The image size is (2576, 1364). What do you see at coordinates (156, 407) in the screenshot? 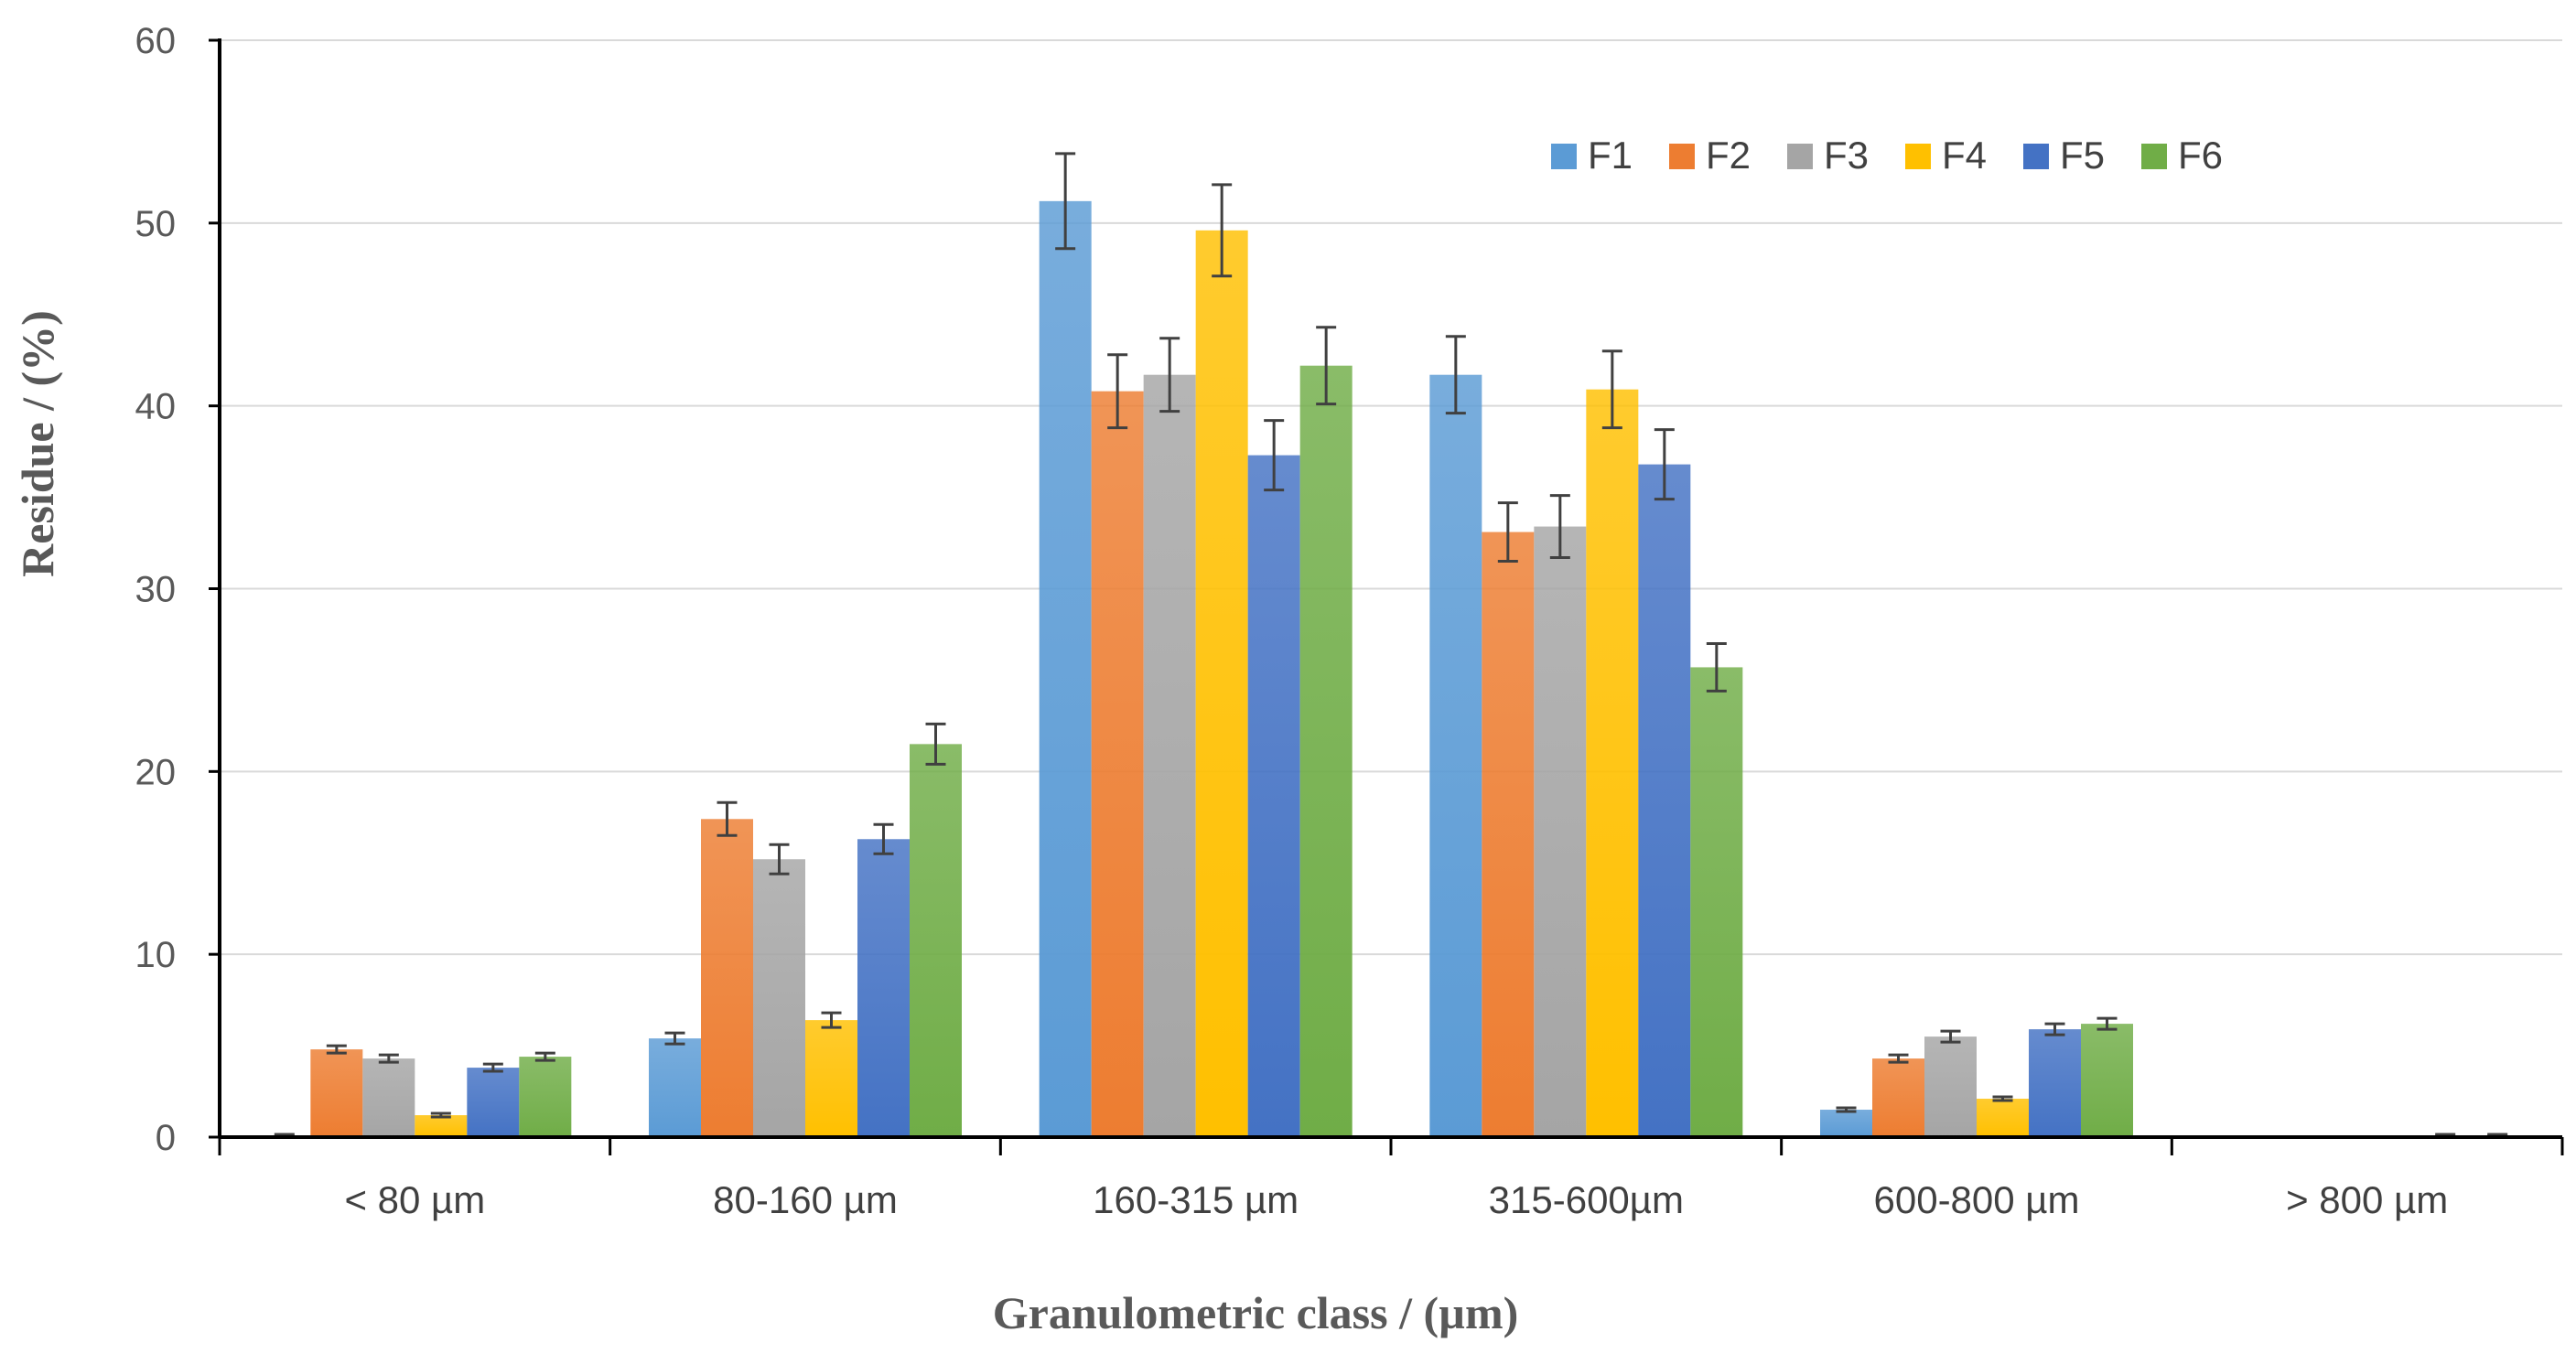
I see `y-tick-label: 40` at bounding box center [156, 407].